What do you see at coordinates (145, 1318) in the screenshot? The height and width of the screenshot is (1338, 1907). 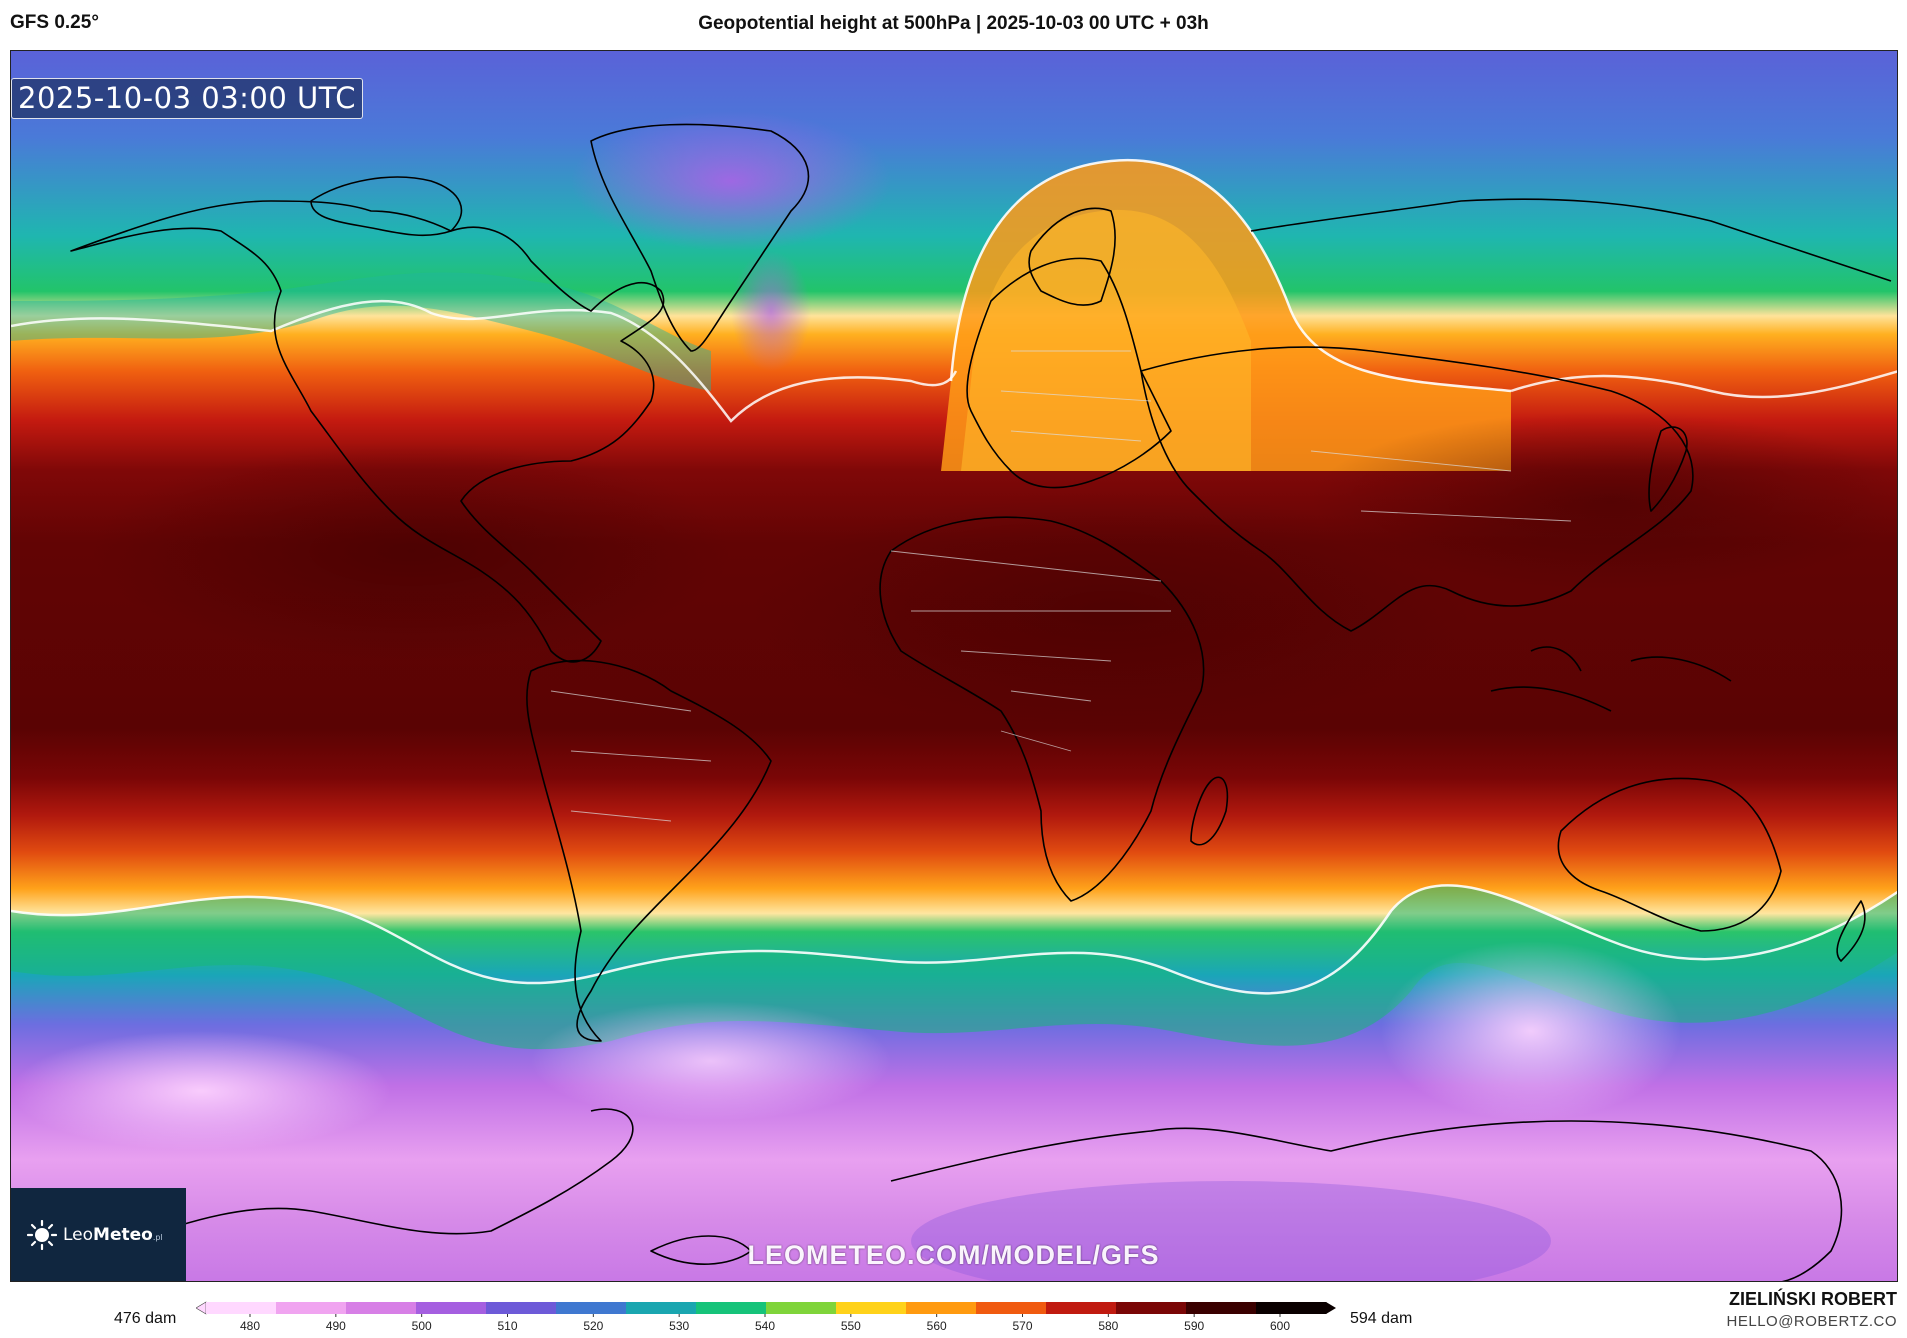 I see `colorbar-min-label: 476 dam` at bounding box center [145, 1318].